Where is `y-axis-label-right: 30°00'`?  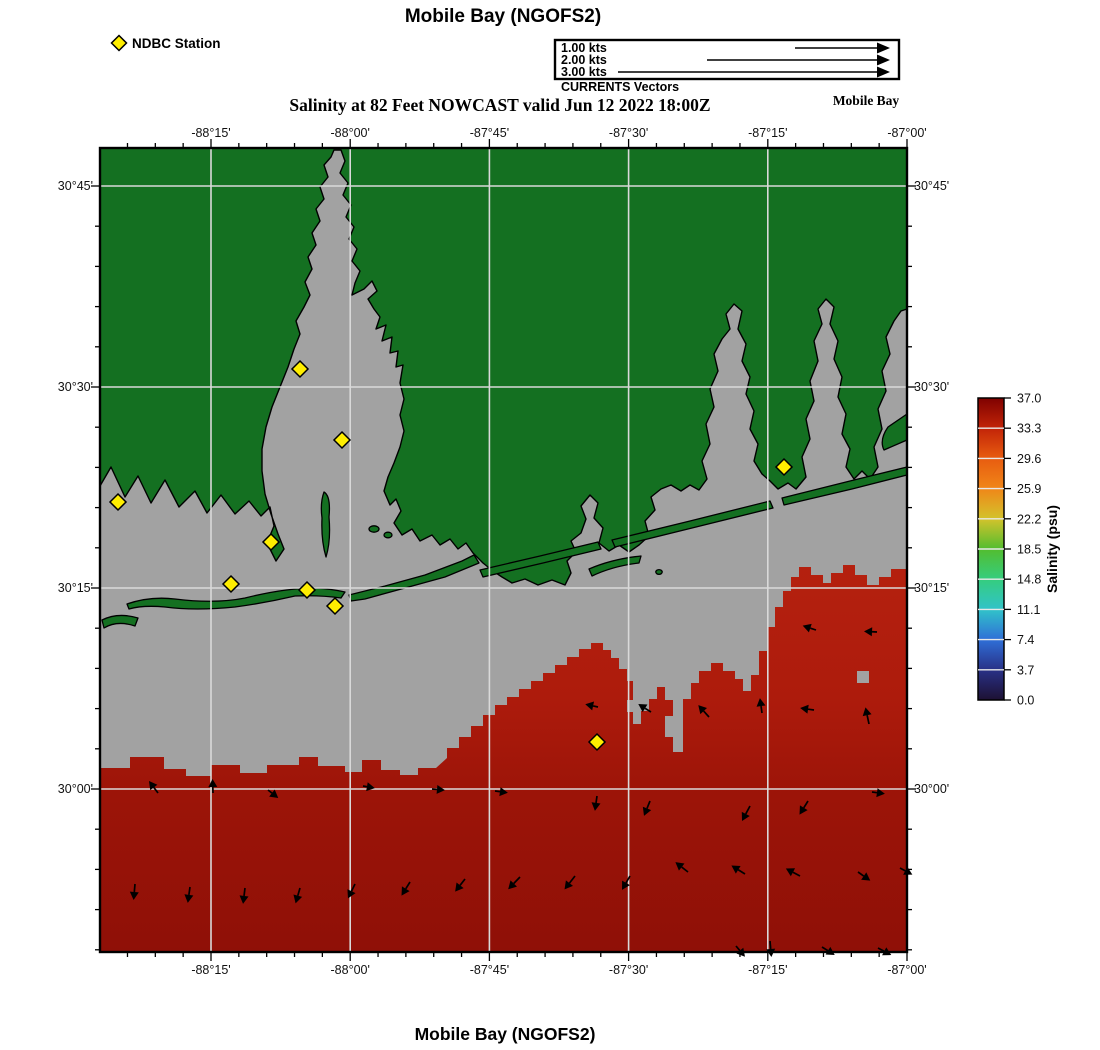 y-axis-label-right: 30°00' is located at coordinates (931, 789).